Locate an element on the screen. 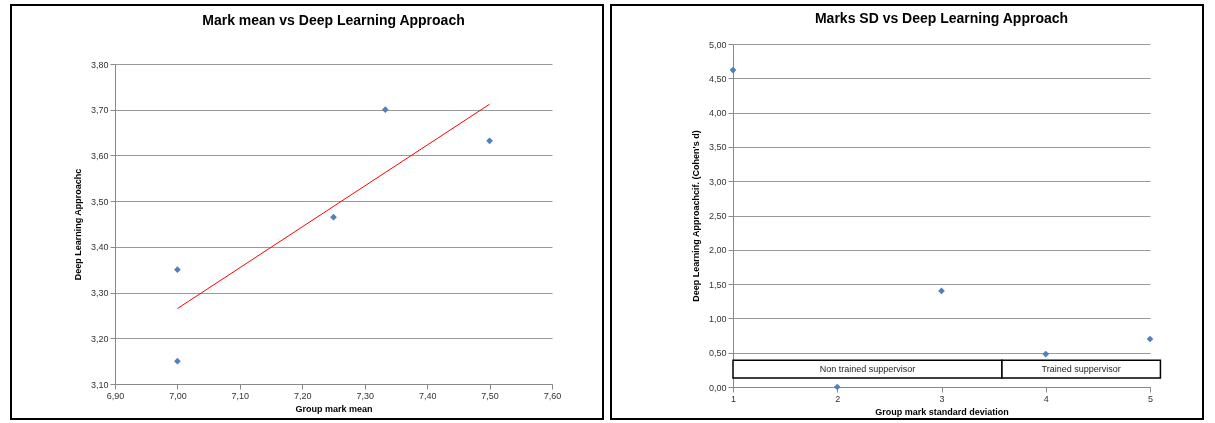 The width and height of the screenshot is (1215, 423). x-tick-label: 7,20 is located at coordinates (303, 395).